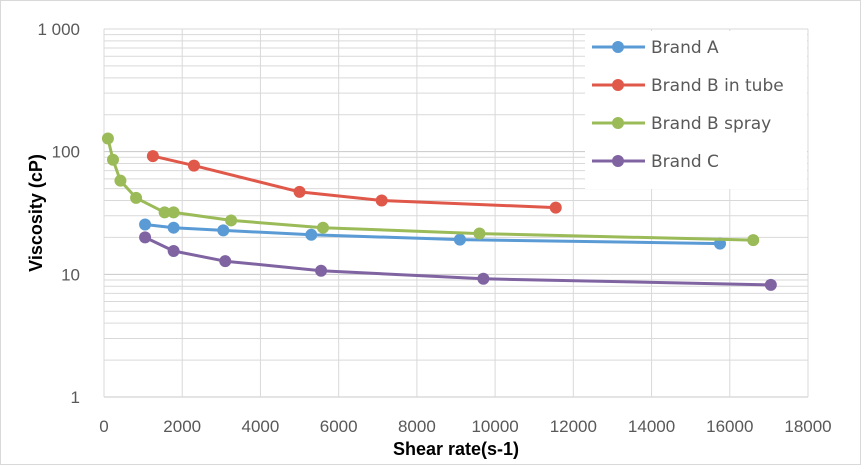  I want to click on x-tick-label: 18000, so click(807, 426).